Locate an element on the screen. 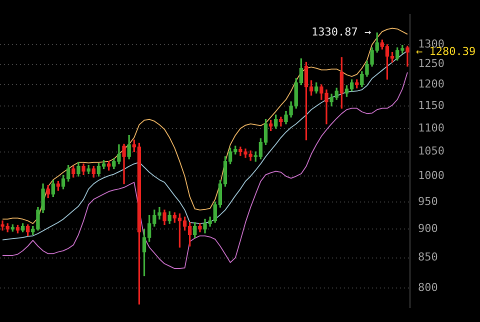 Image resolution: width=480 pixels, height=322 pixels. y-tick-label: 950 is located at coordinates (428, 201).